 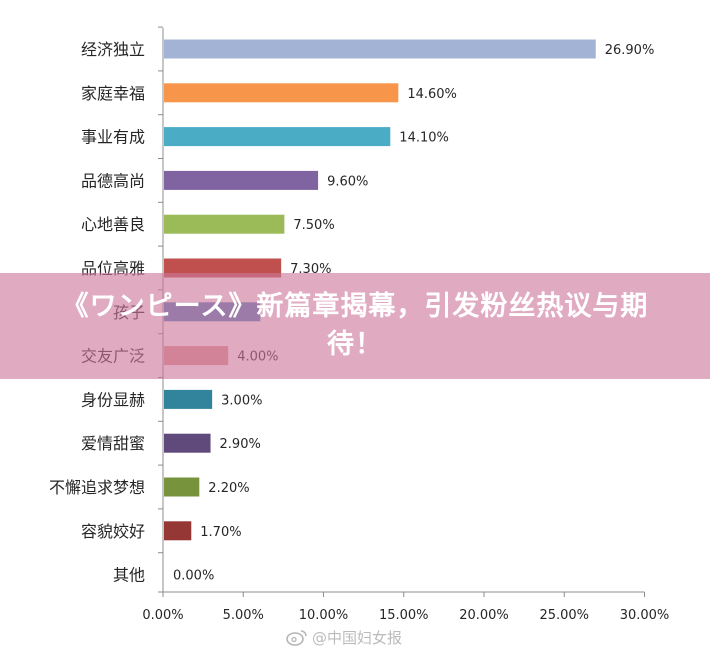 I want to click on value-label: 26.90%, so click(x=630, y=50).